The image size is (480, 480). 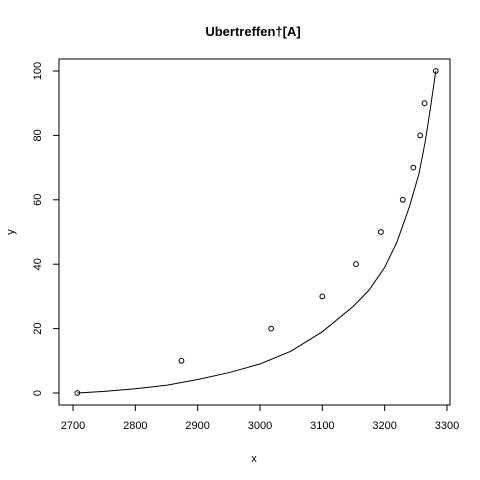 I want to click on x-tick-label: 3100, so click(x=322, y=426).